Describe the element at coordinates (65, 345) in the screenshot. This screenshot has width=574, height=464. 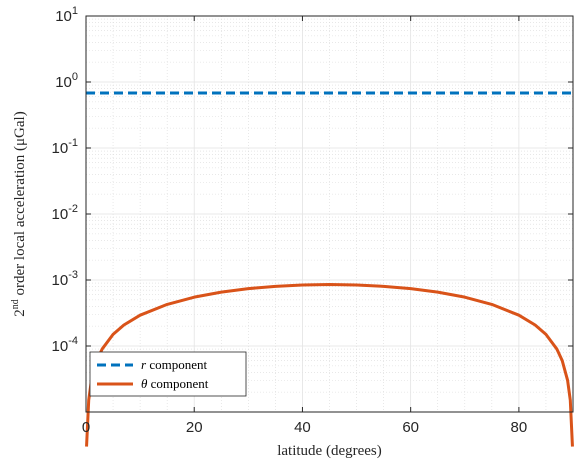
I see `y-tick-label: 10⁻⁴` at that location.